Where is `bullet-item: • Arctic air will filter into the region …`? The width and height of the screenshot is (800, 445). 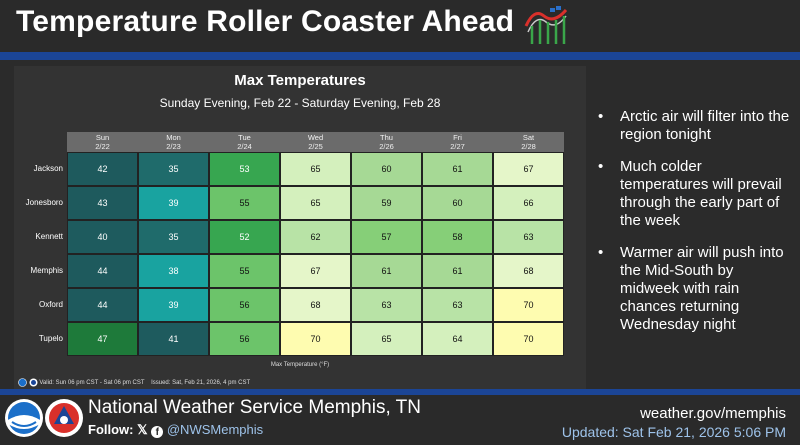 bullet-item: • Arctic air will filter into the region … is located at coordinates (694, 125).